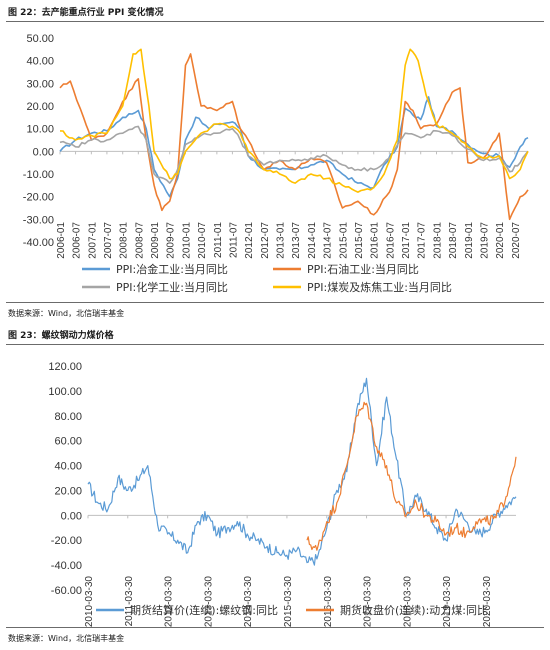 The width and height of the screenshot is (550, 650). Describe the element at coordinates (328, 240) in the screenshot. I see `x-tick-label: 2014-07` at that location.